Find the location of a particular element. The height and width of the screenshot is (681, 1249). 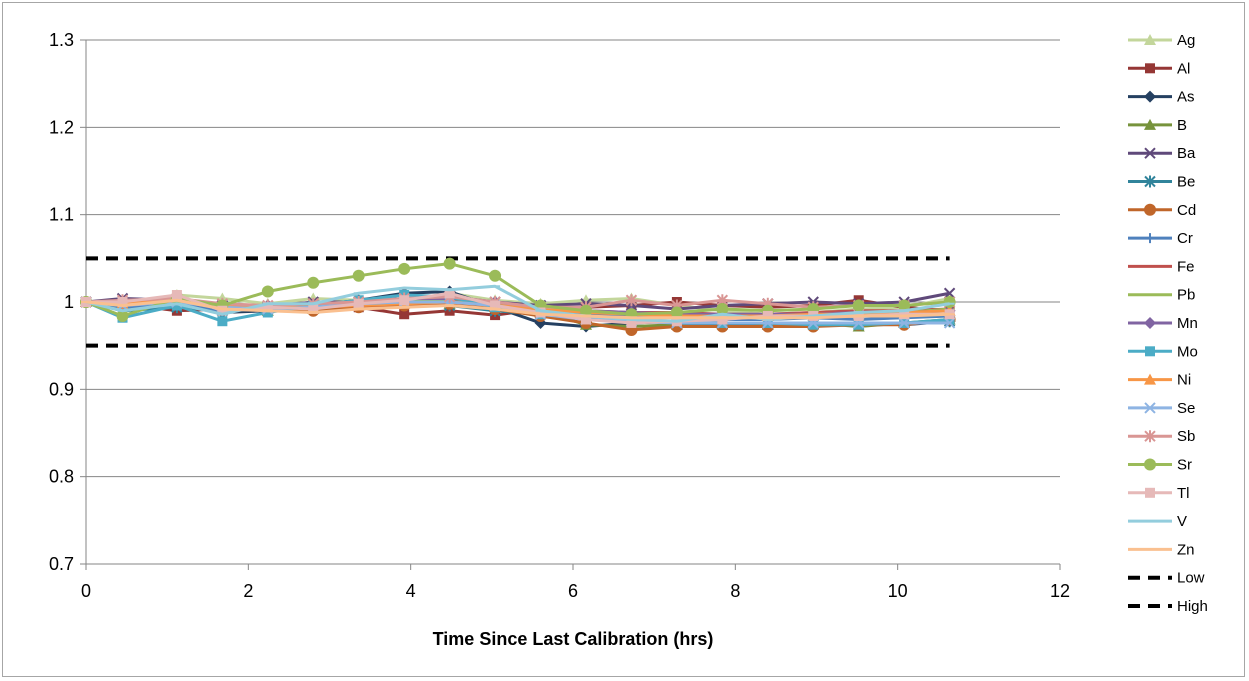

legend-label: Mn is located at coordinates (1187, 323).